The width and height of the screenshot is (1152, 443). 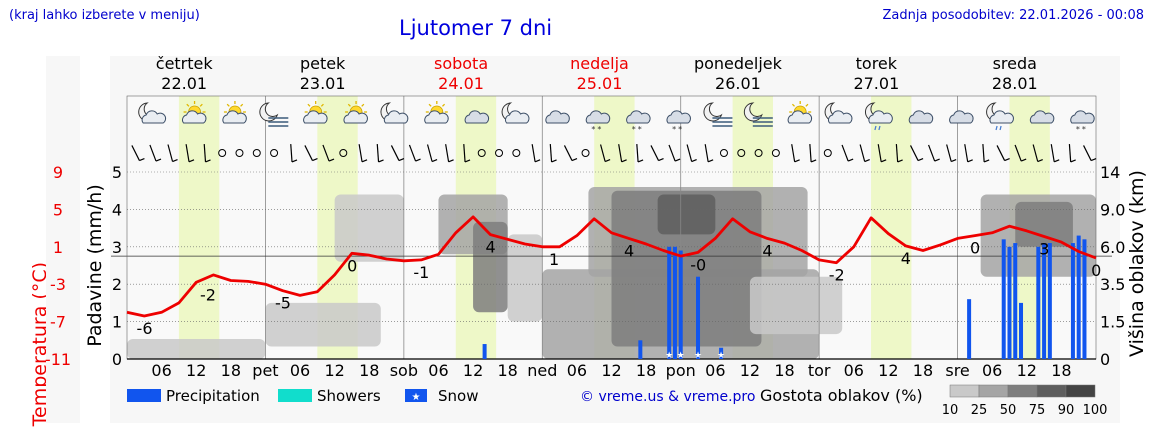 I want to click on temp-tick-label: 1, so click(x=58, y=247).